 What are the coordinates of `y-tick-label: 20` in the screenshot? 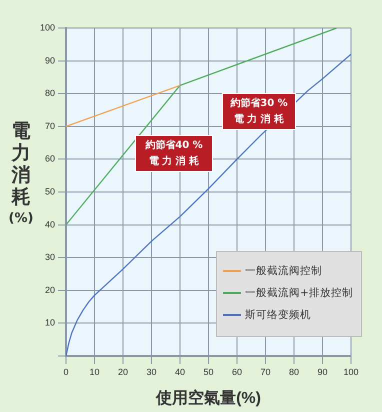 It's located at (49, 289).